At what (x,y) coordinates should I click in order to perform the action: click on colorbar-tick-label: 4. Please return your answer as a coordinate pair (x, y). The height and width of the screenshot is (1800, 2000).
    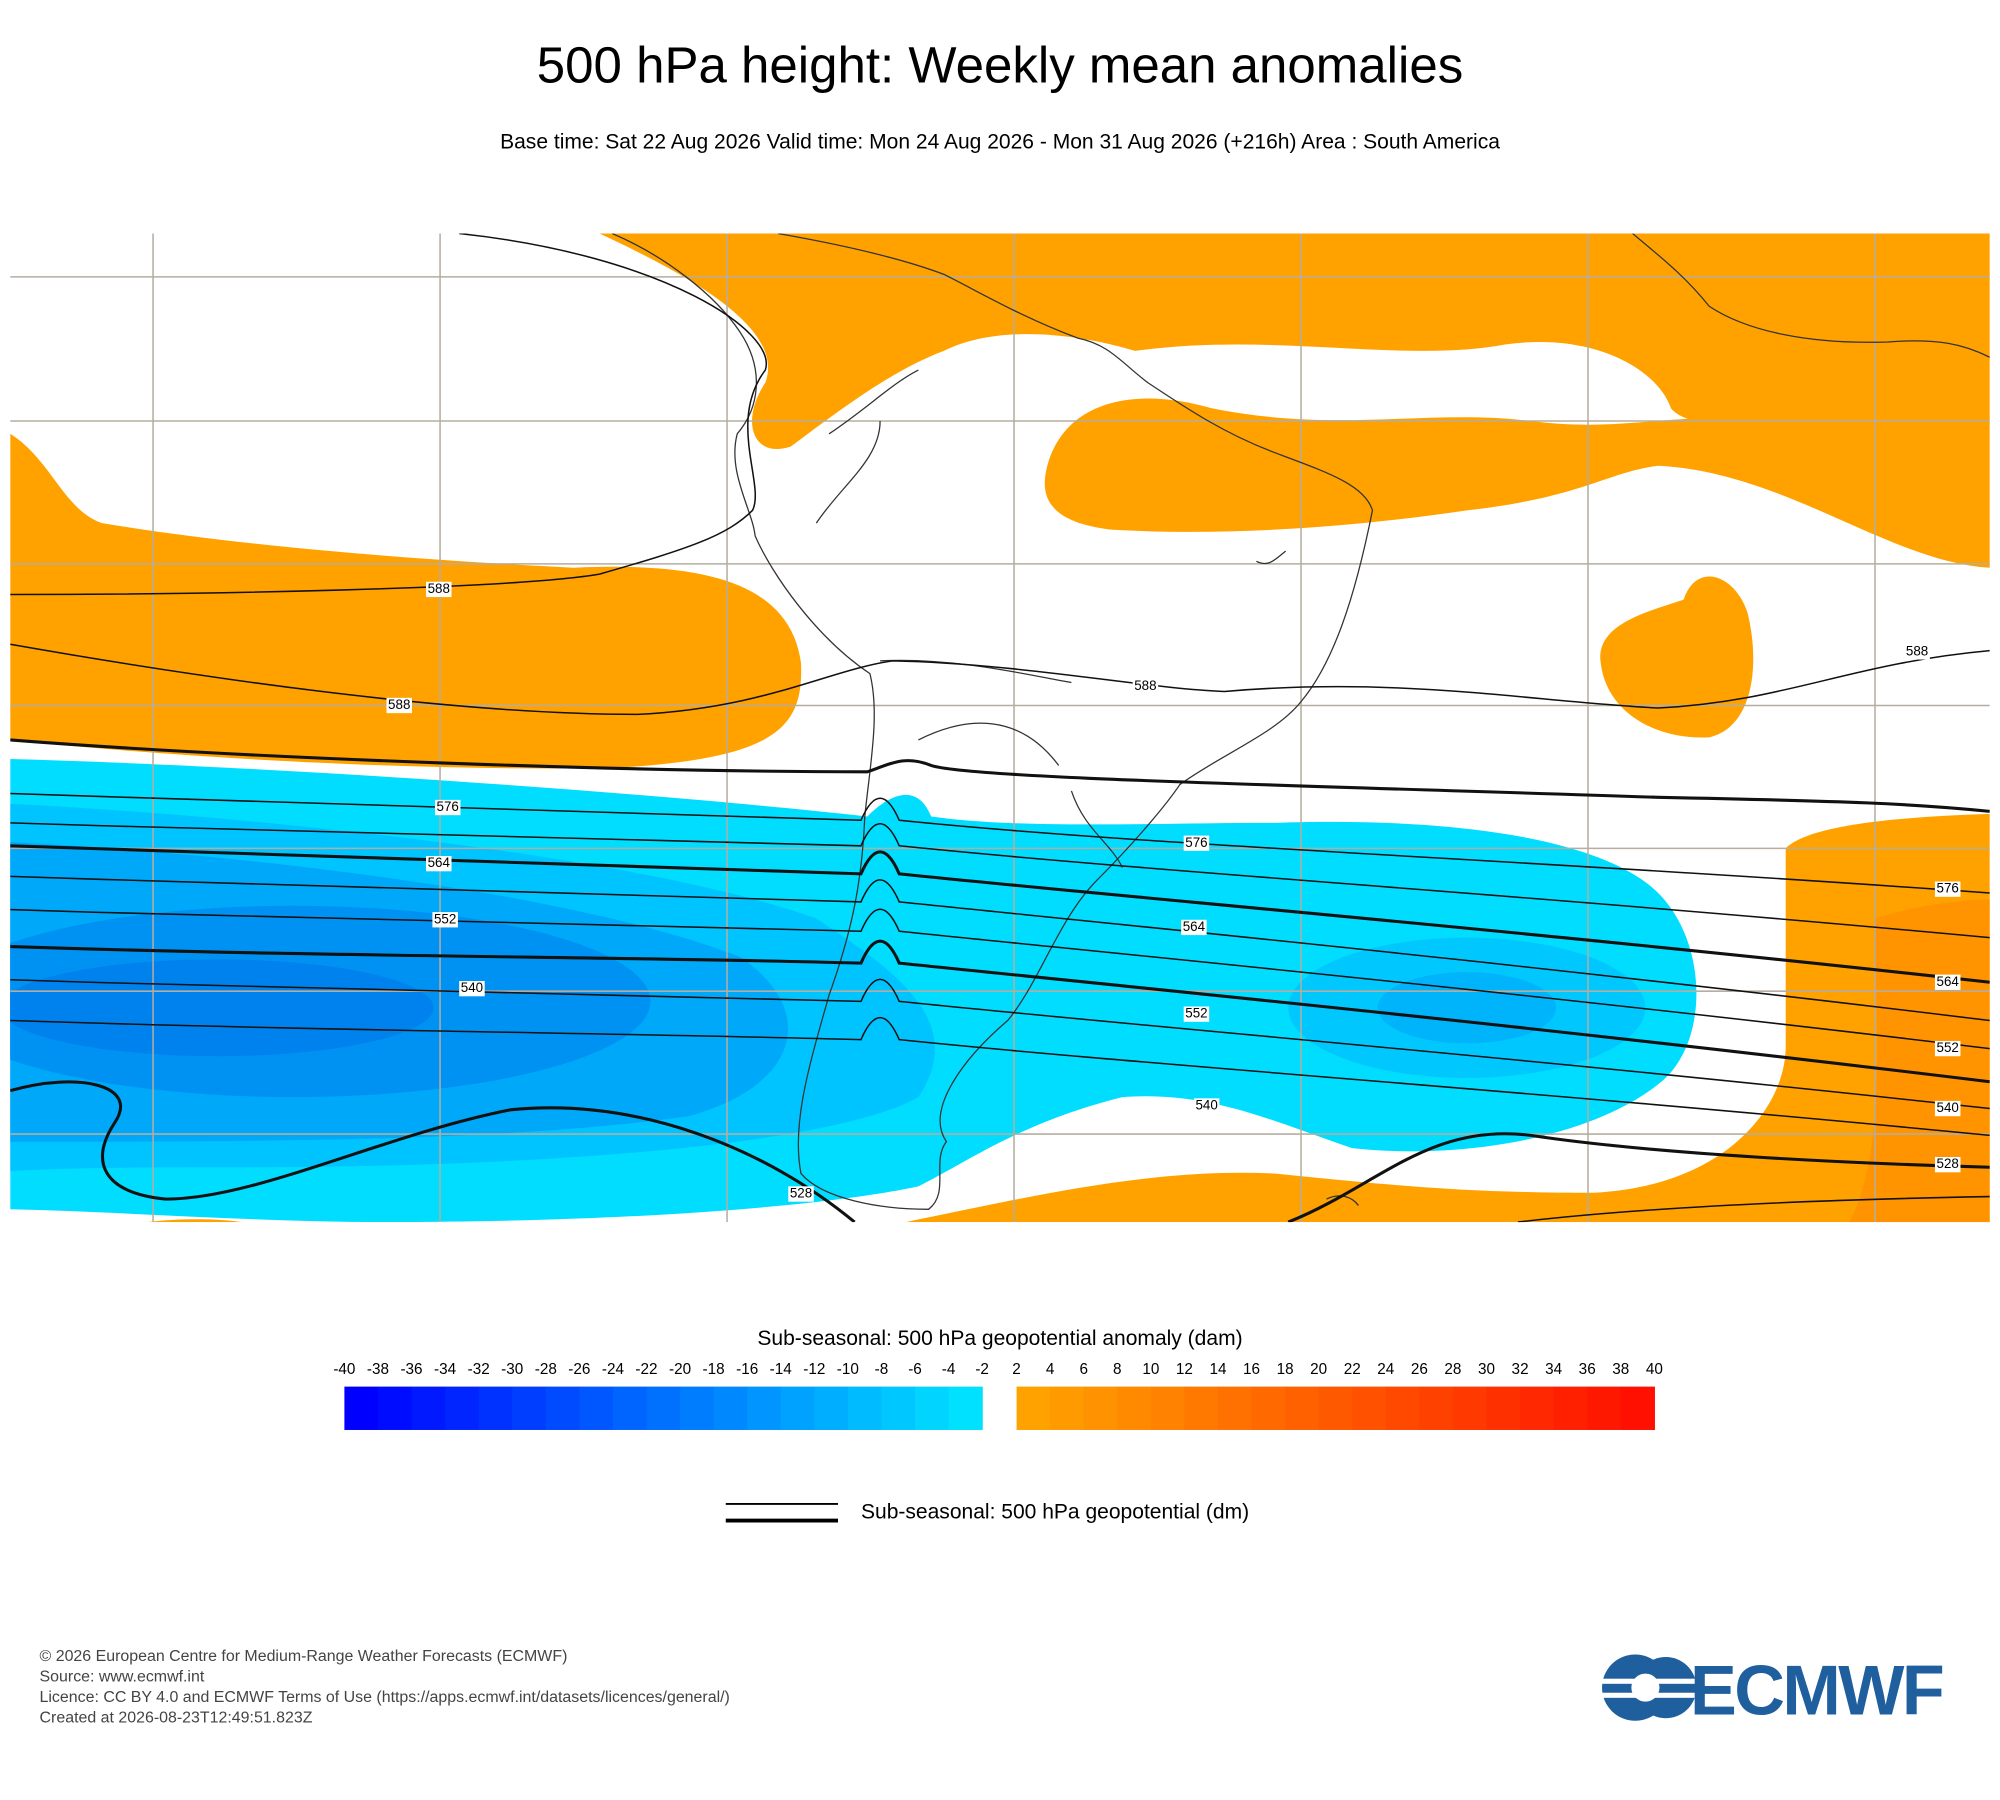
    Looking at the image, I should click on (1050, 1369).